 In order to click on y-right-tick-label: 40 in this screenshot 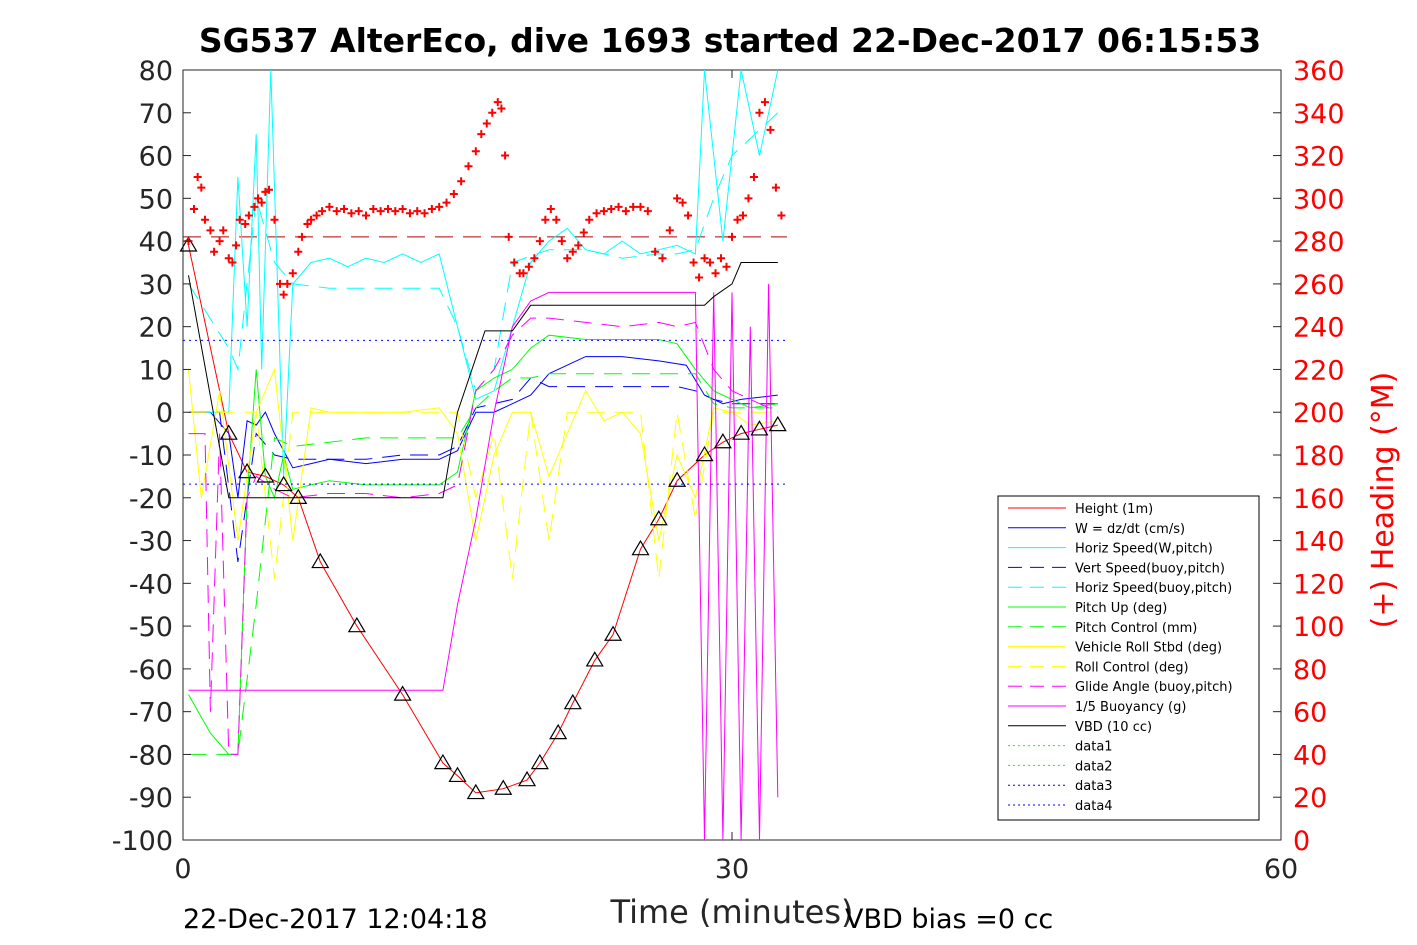, I will do `click(1310, 755)`.